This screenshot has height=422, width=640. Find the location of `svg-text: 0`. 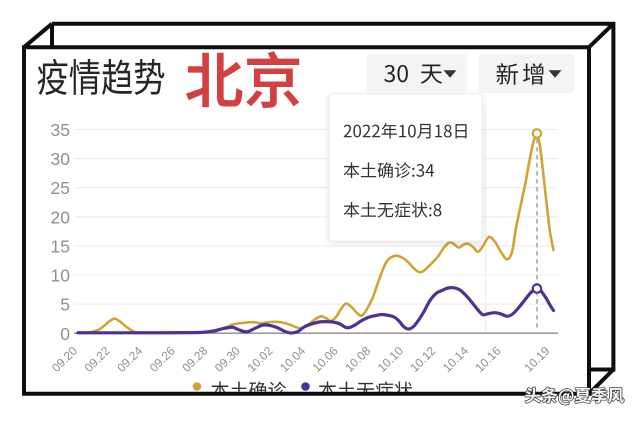

svg-text: 0 is located at coordinates (65, 334).